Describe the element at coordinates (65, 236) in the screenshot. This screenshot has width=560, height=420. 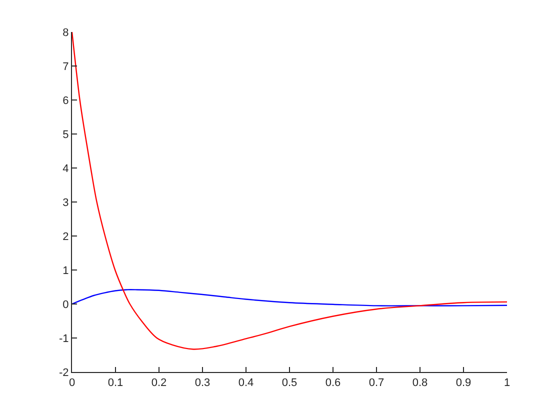
I see `y-tick-label: 2` at that location.